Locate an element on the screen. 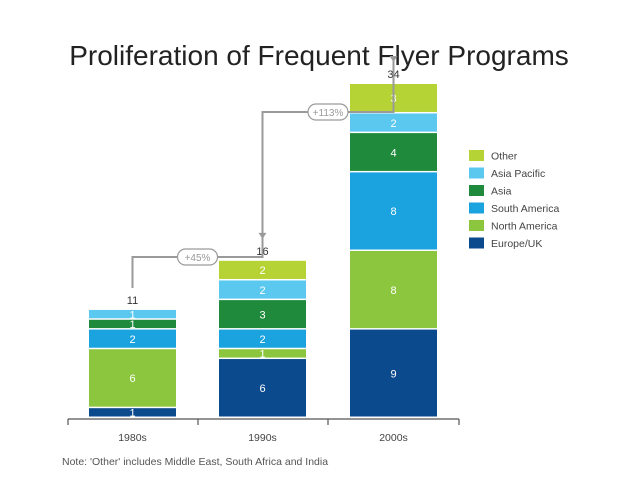 This screenshot has height=479, width=638. bar-1980s-asia-pacific is located at coordinates (132, 314).